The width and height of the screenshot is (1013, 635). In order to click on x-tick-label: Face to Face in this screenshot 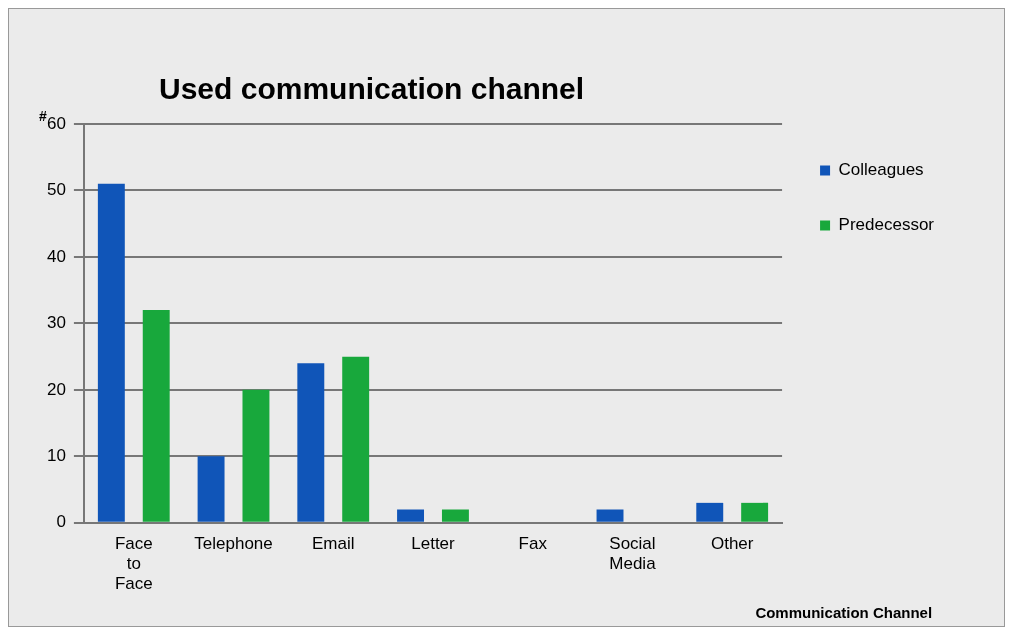, I will do `click(133, 563)`.